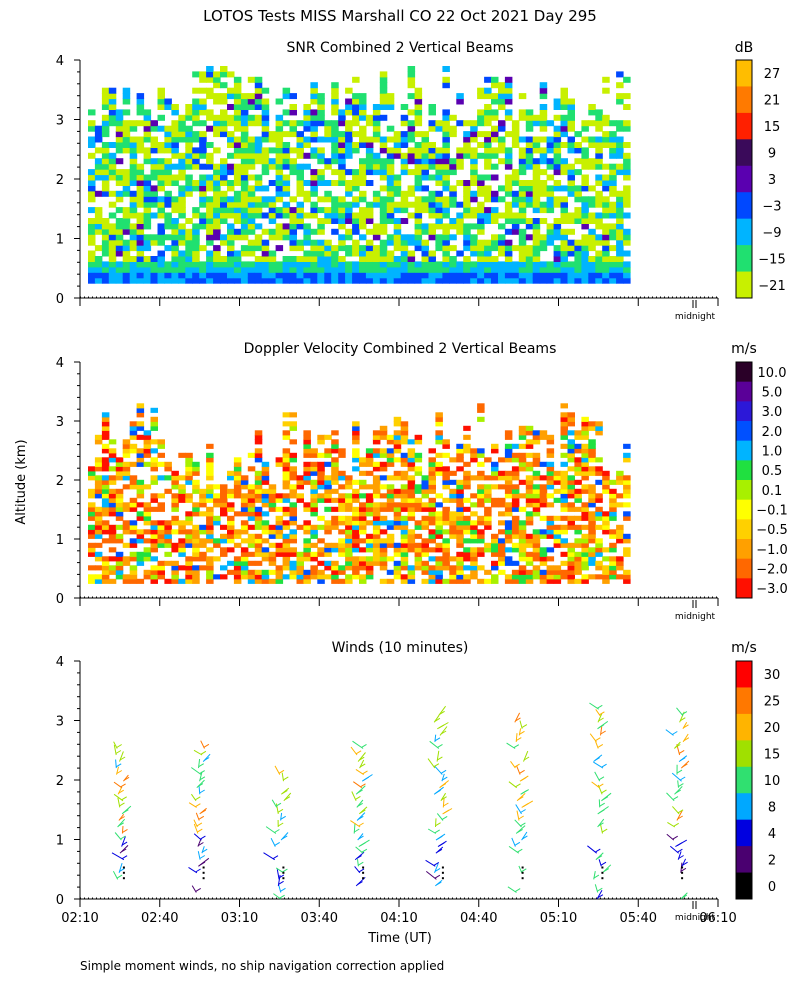 The image size is (800, 1000). Describe the element at coordinates (197, 816) in the screenshot. I see `wind-barb-staff` at that location.